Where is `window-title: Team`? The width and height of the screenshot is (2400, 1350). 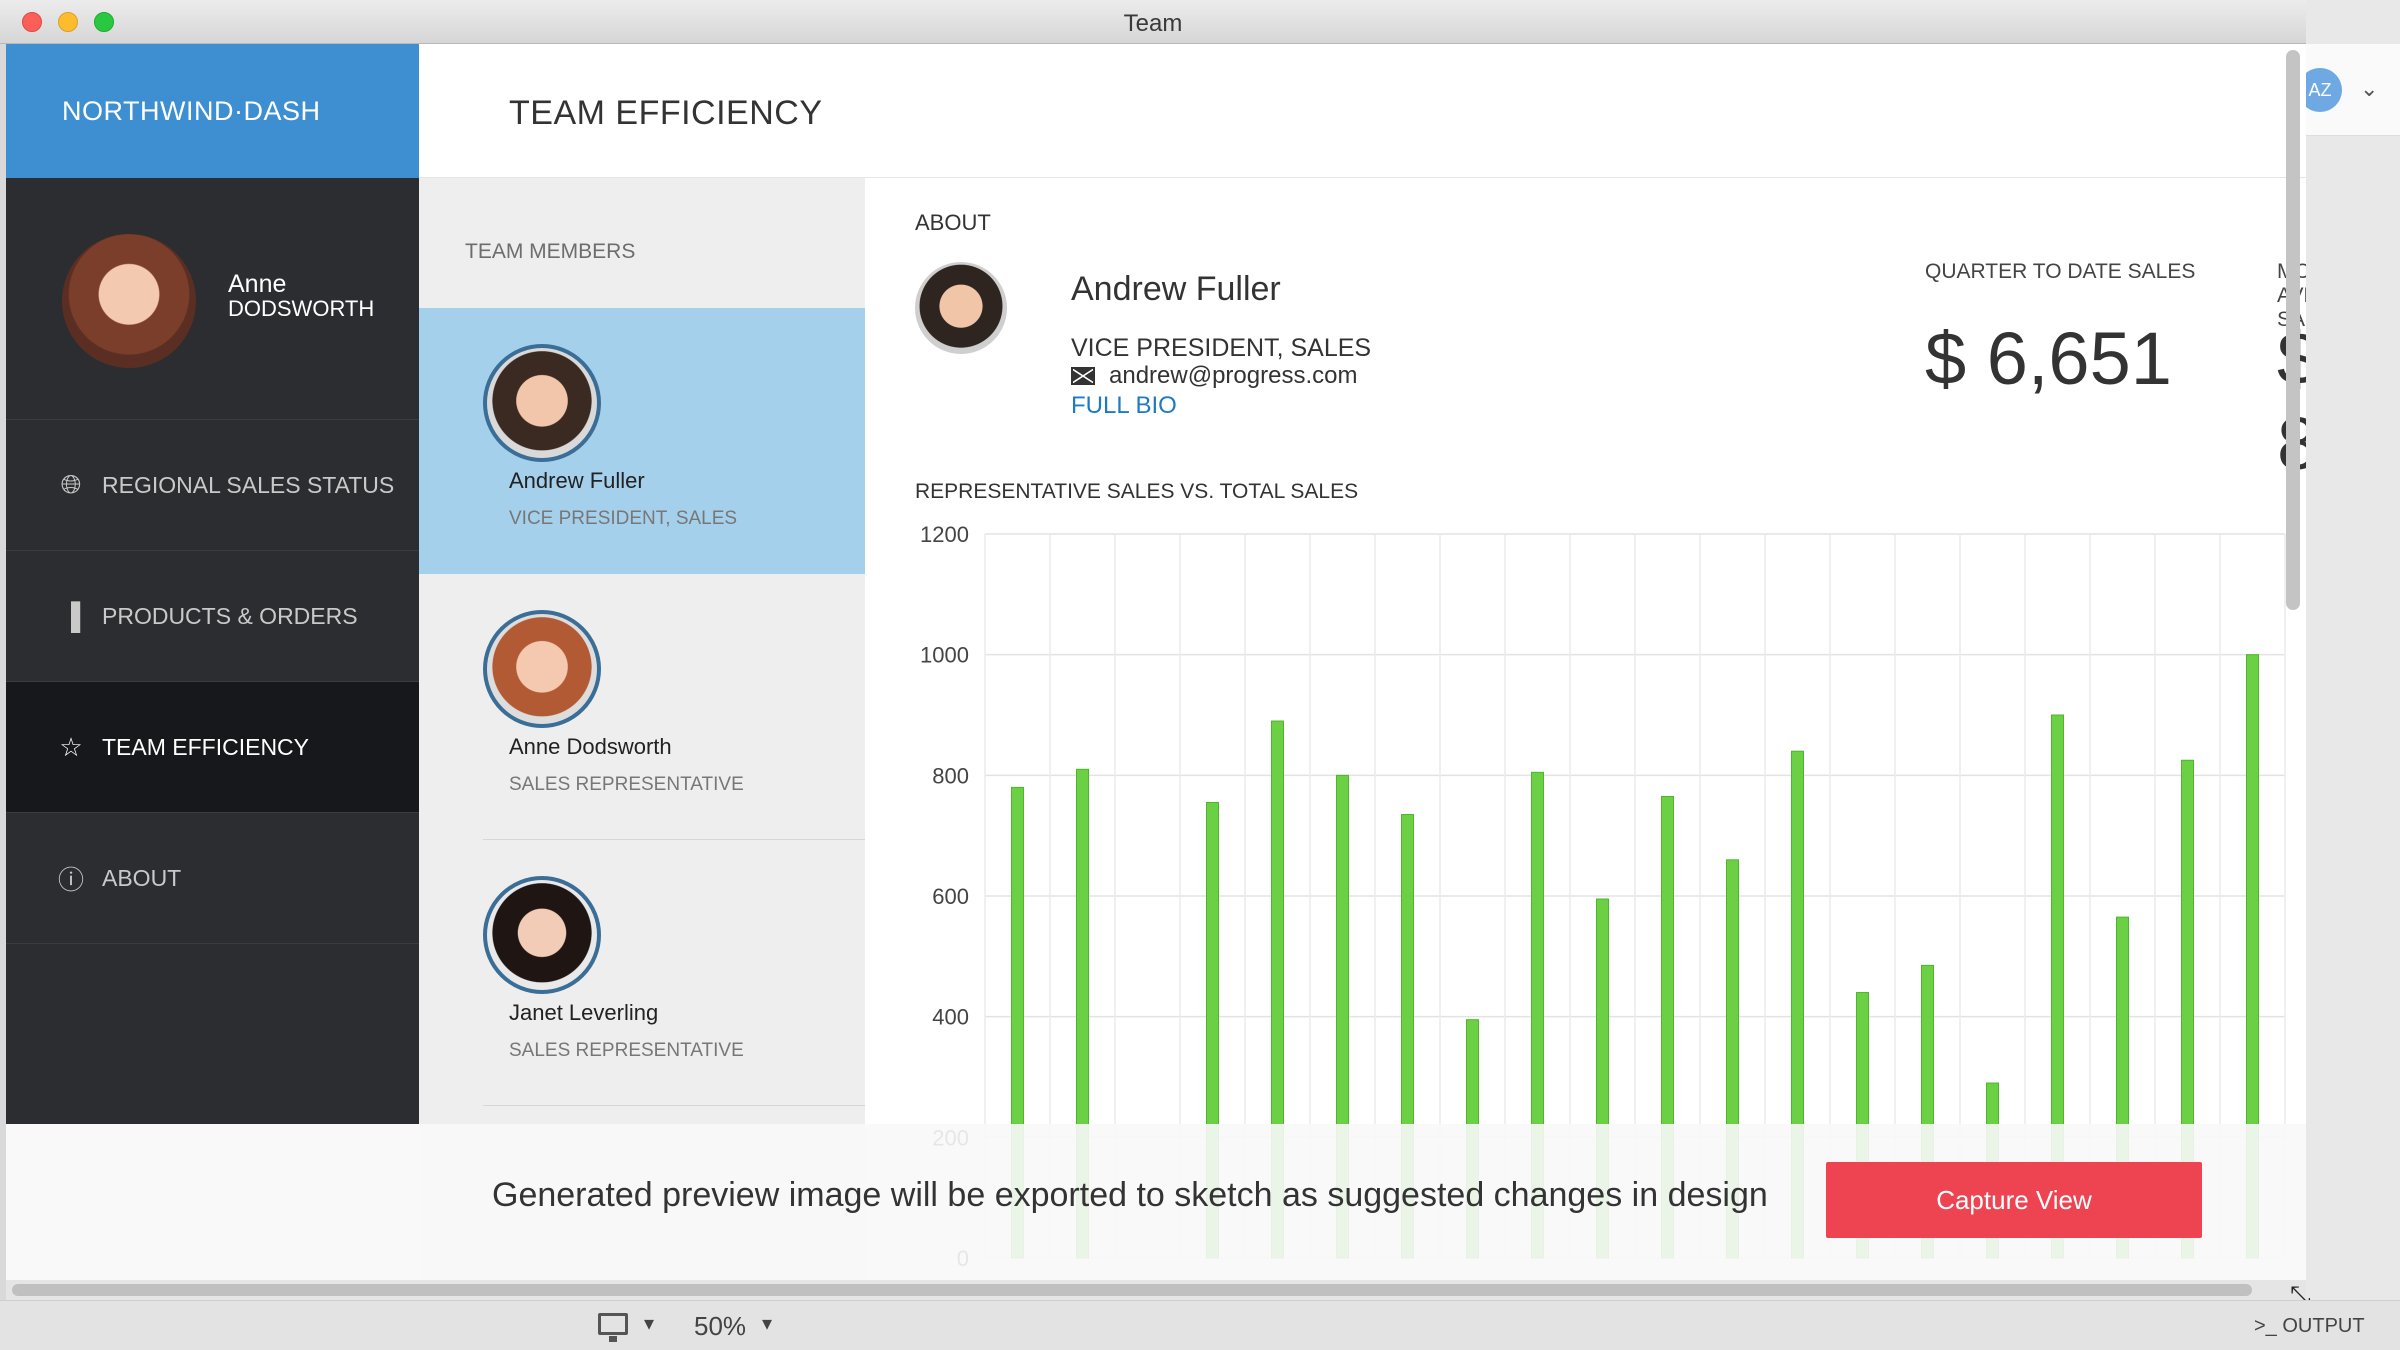
window-title: Team is located at coordinates (1153, 23).